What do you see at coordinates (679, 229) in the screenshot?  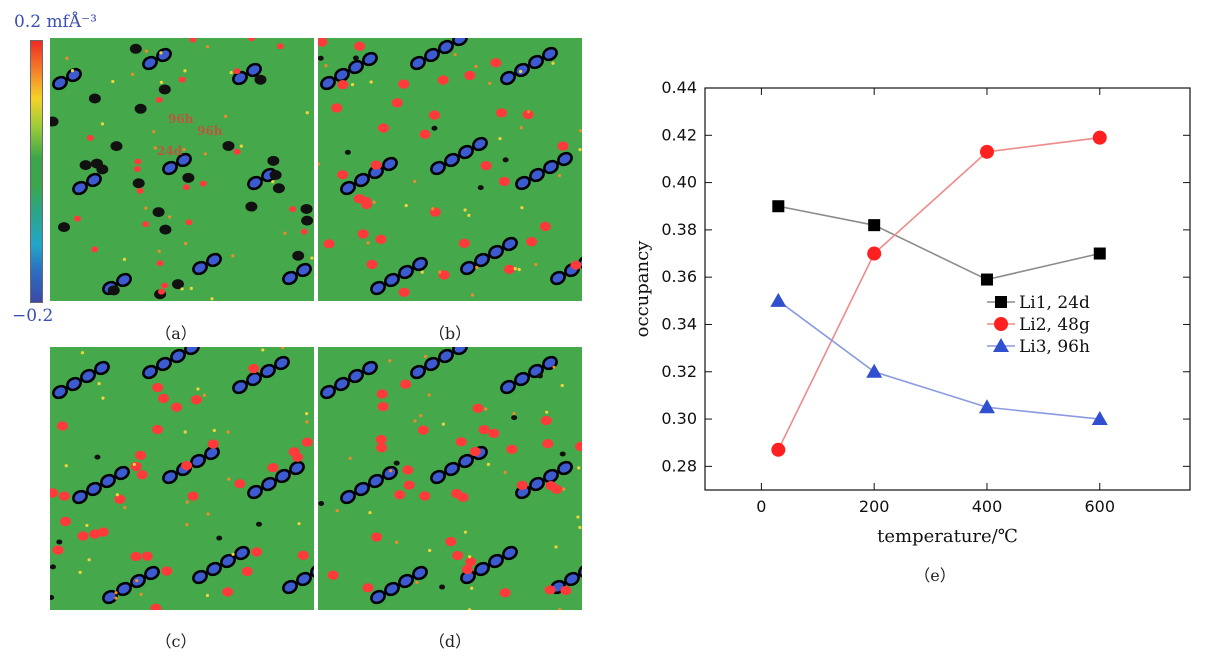 I see `y-tick-label: 0.38` at bounding box center [679, 229].